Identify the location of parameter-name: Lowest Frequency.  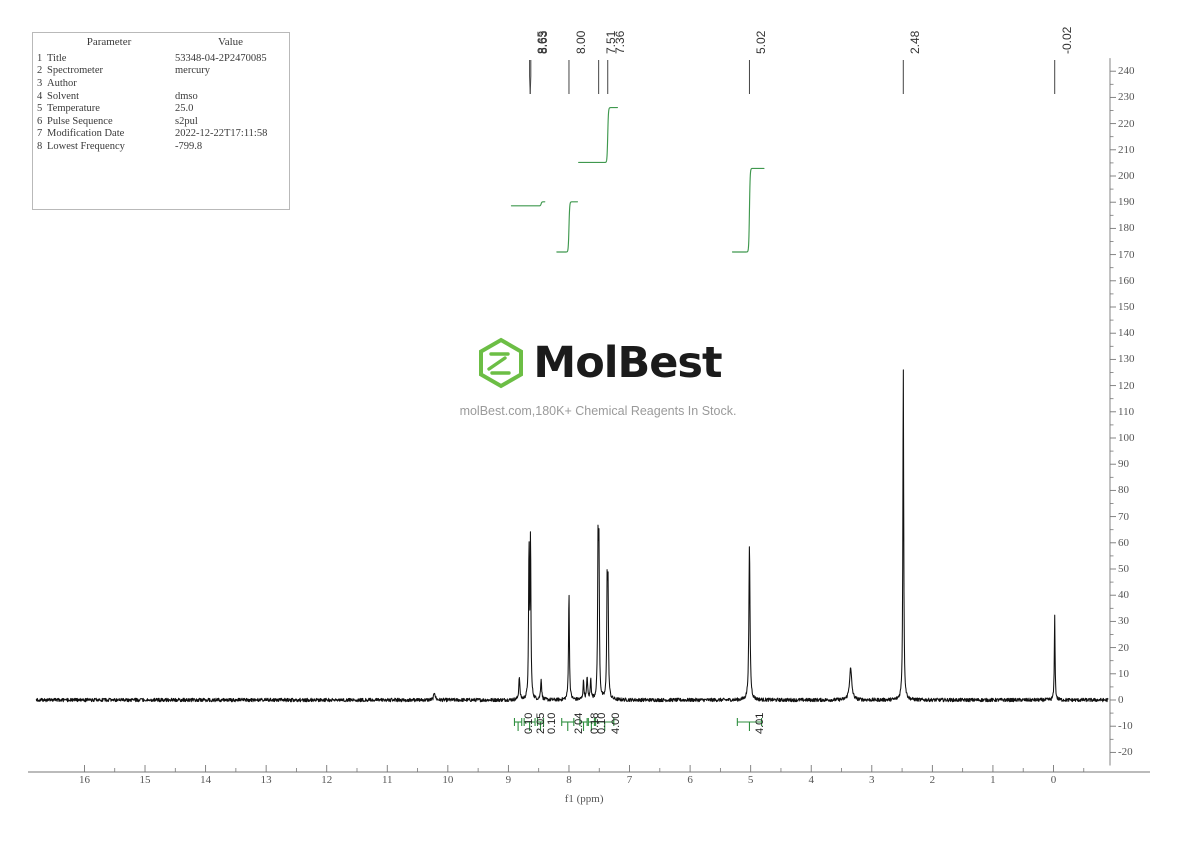
(86, 146).